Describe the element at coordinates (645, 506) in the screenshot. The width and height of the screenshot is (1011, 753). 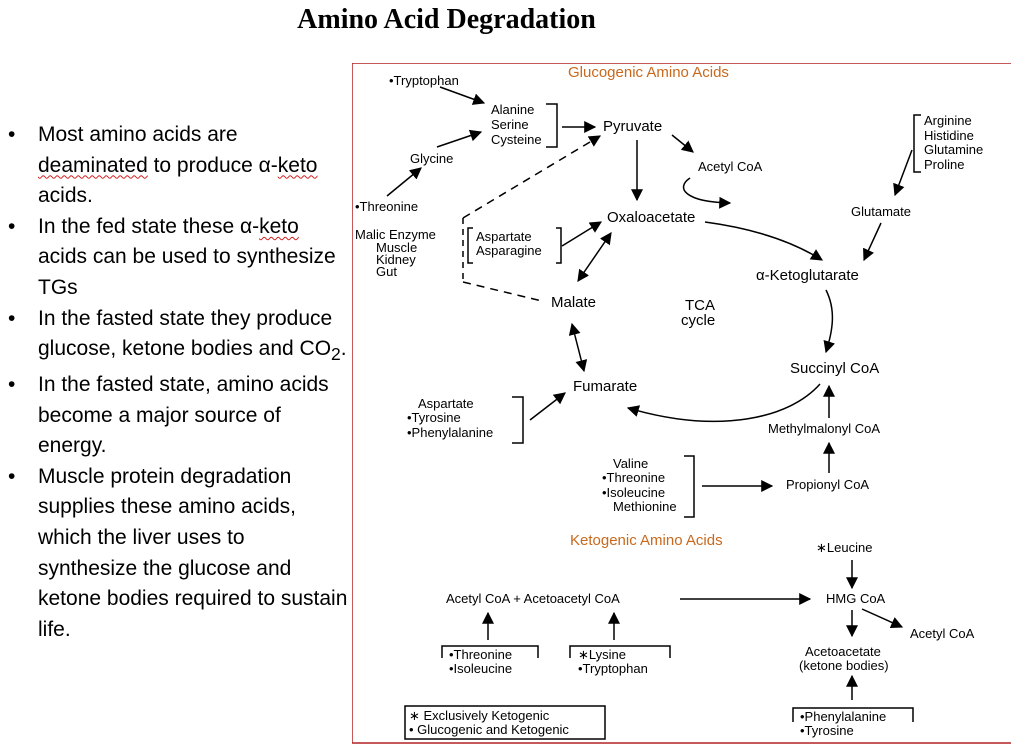
I see `methionine-label: Methionine` at that location.